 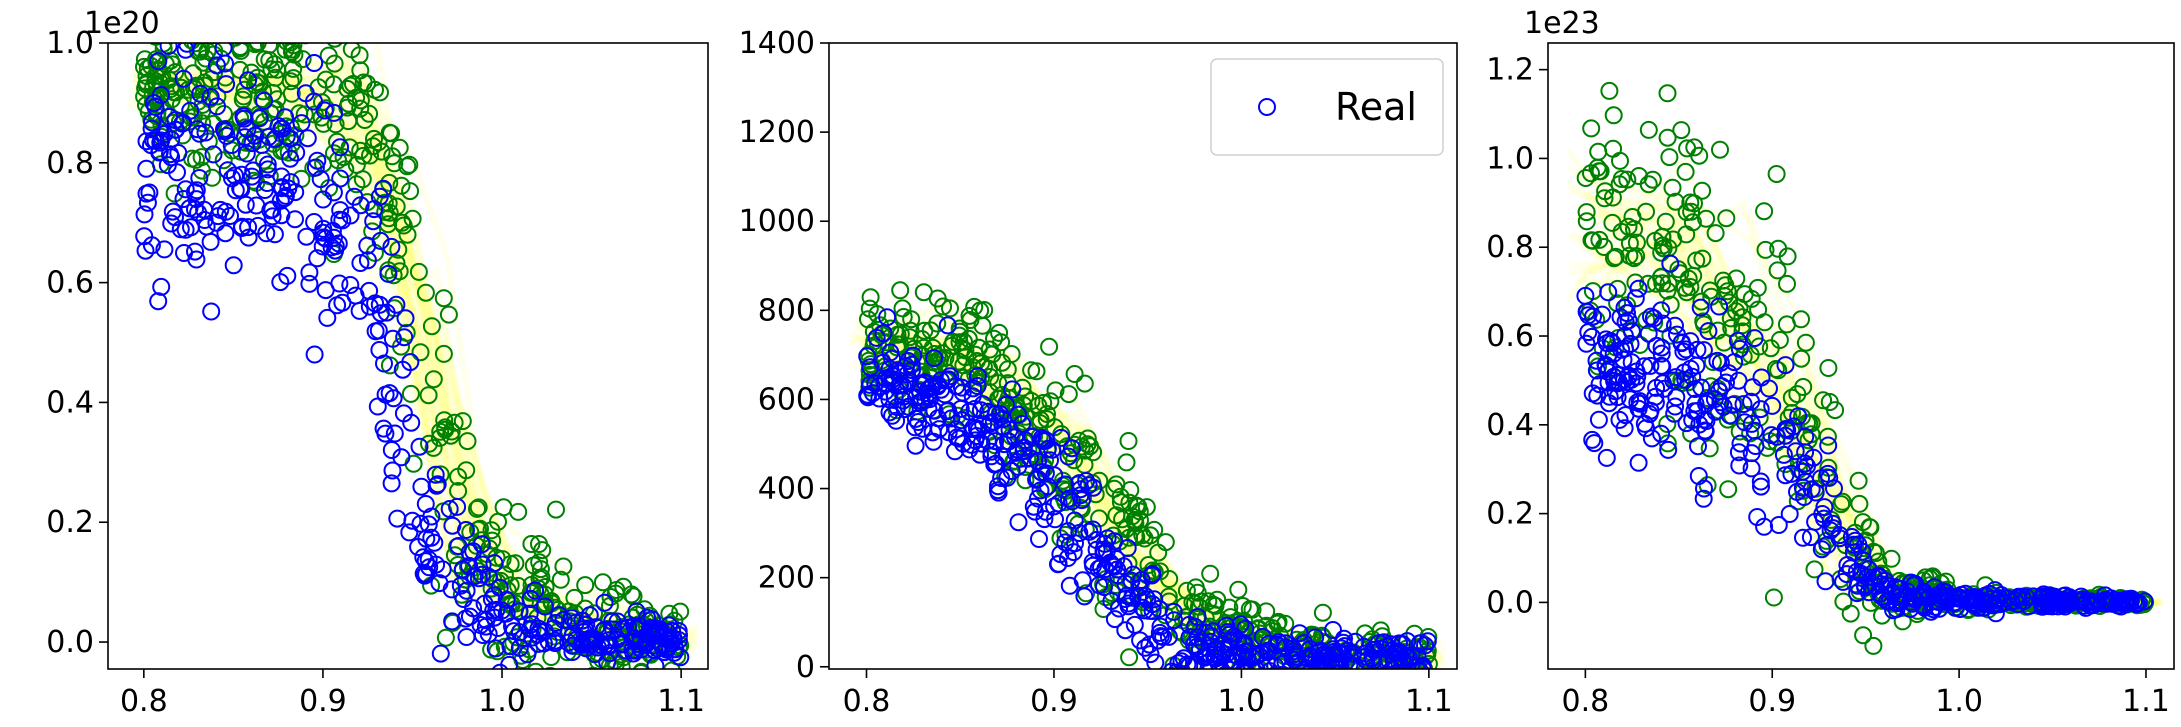 I want to click on y-tick-label: 200, so click(x=786, y=578).